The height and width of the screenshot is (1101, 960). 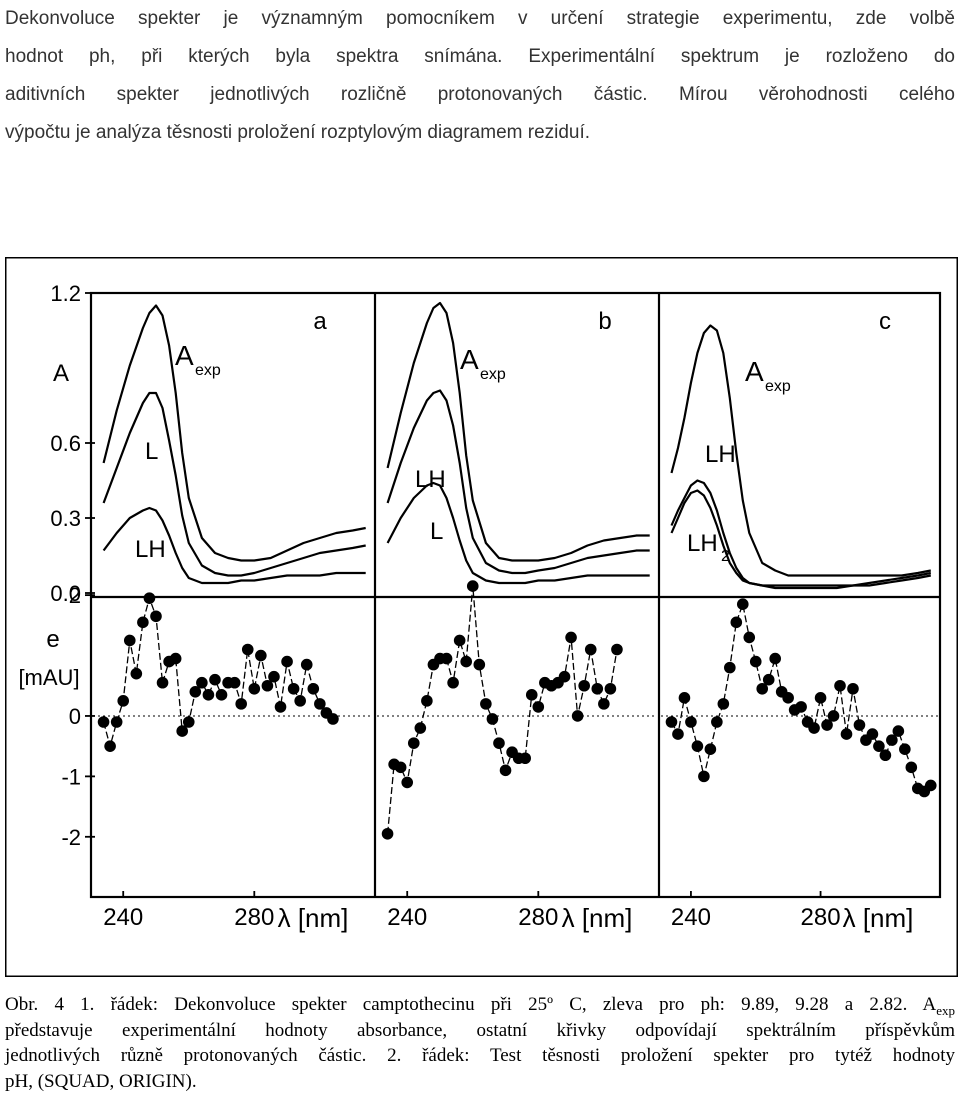 What do you see at coordinates (517, 756) in the screenshot?
I see `residual-panel-b: 240 280 λ [nm]` at bounding box center [517, 756].